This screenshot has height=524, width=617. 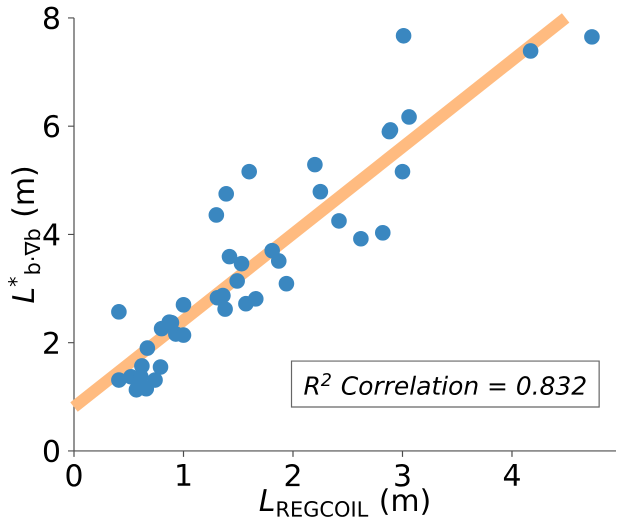 I want to click on y-tick-label: 8, so click(x=51, y=18).